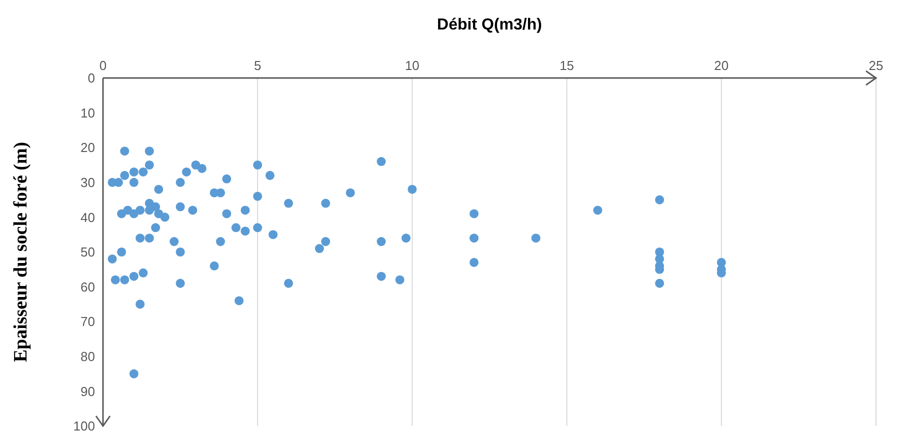 The image size is (899, 444). What do you see at coordinates (103, 65) in the screenshot?
I see `x-tick-label: 0` at bounding box center [103, 65].